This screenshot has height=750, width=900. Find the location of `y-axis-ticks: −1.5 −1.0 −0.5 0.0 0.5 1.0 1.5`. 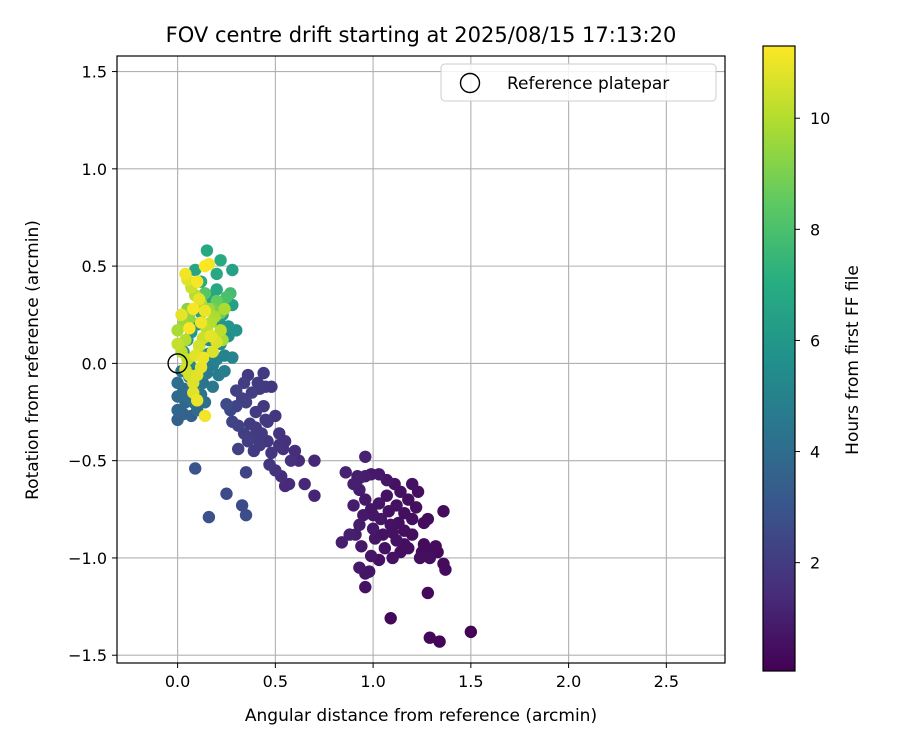

y-axis-ticks: −1.5 −1.0 −0.5 0.0 0.5 1.0 1.5 is located at coordinates (92, 364).